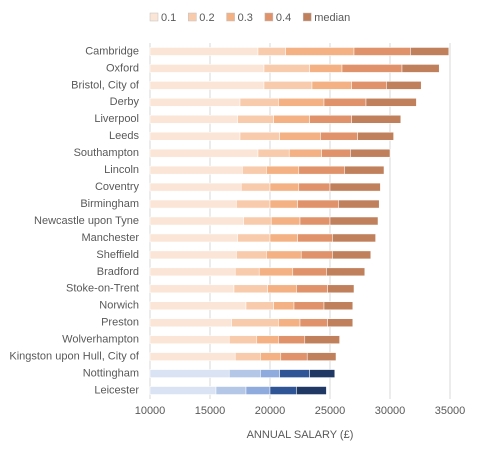 The height and width of the screenshot is (457, 480). What do you see at coordinates (117, 187) in the screenshot?
I see `y-tick-label: Coventry` at bounding box center [117, 187].